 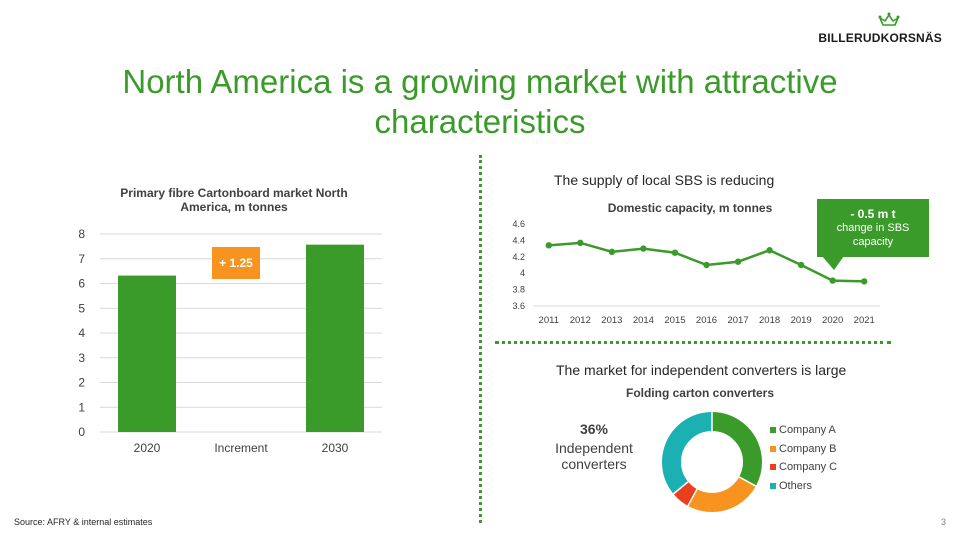 What do you see at coordinates (81, 407) in the screenshot?
I see `y-tick-label: 1` at bounding box center [81, 407].